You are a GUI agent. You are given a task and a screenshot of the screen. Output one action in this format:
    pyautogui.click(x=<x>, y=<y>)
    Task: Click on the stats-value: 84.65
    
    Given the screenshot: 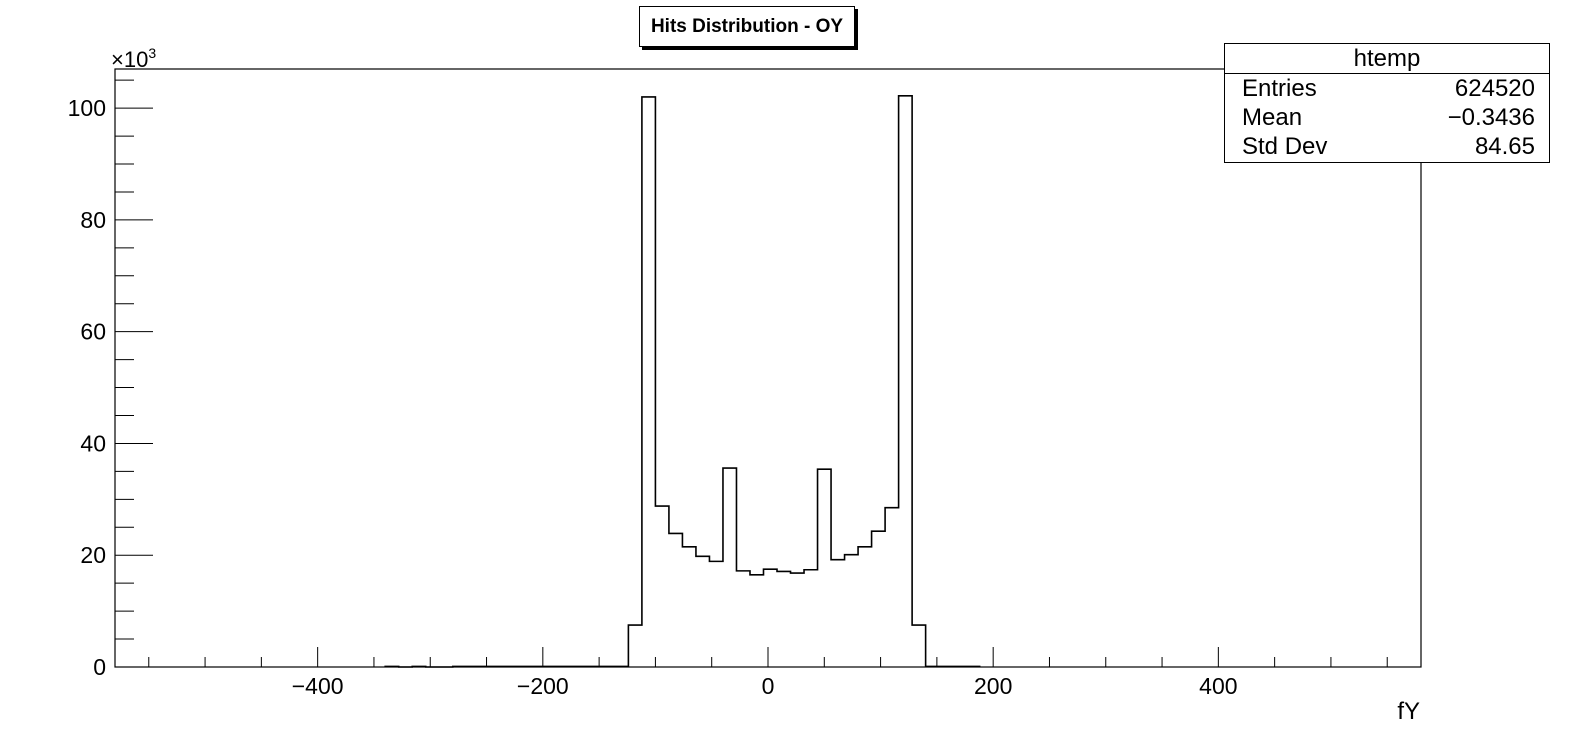 What is the action you would take?
    pyautogui.click(x=1504, y=146)
    